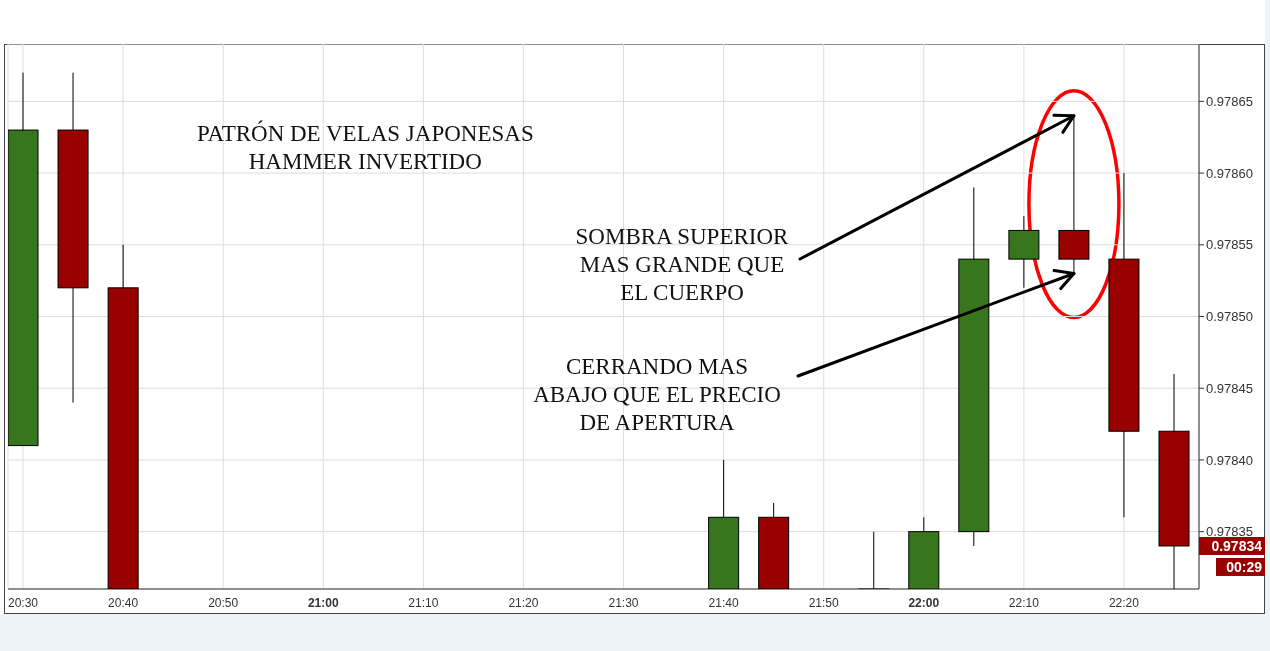 The image size is (1270, 651). I want to click on x-tick-label: 21:40, so click(723, 603).